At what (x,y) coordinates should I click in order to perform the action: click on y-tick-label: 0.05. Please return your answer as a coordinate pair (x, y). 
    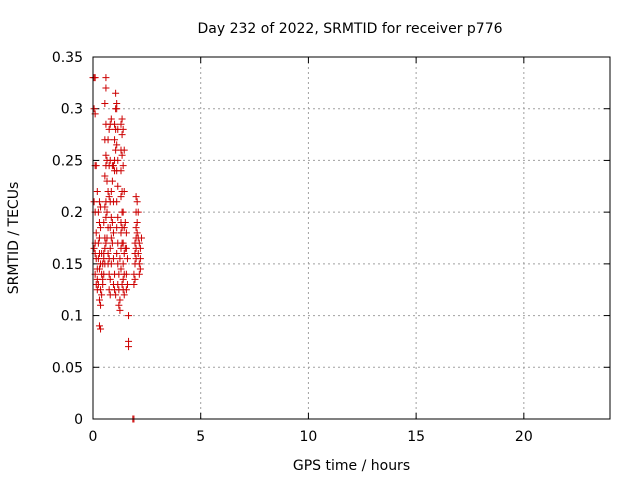
    Looking at the image, I should click on (67, 368).